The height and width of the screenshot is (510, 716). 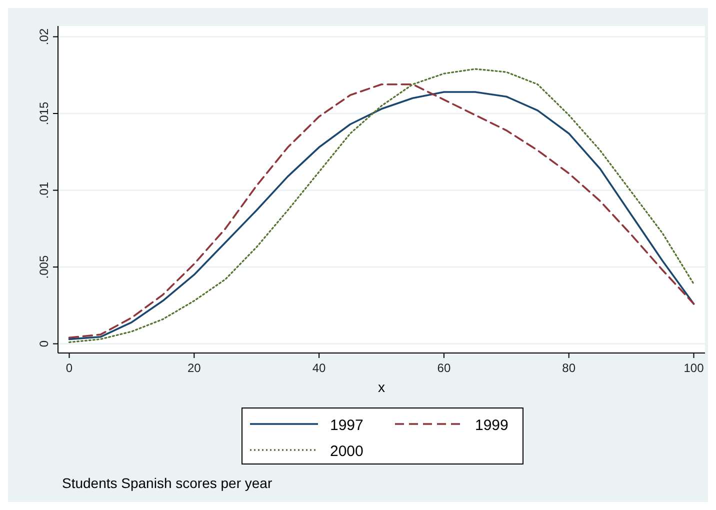 What do you see at coordinates (444, 368) in the screenshot?
I see `x-tick-label: 60` at bounding box center [444, 368].